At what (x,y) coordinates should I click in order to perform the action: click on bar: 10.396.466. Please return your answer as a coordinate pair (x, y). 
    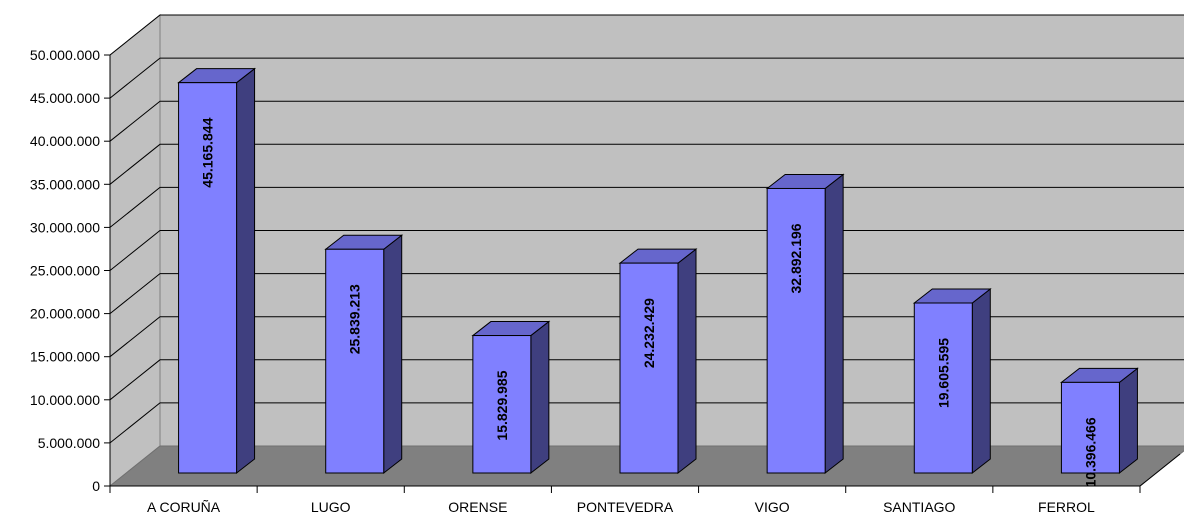
    Looking at the image, I should click on (1099, 427).